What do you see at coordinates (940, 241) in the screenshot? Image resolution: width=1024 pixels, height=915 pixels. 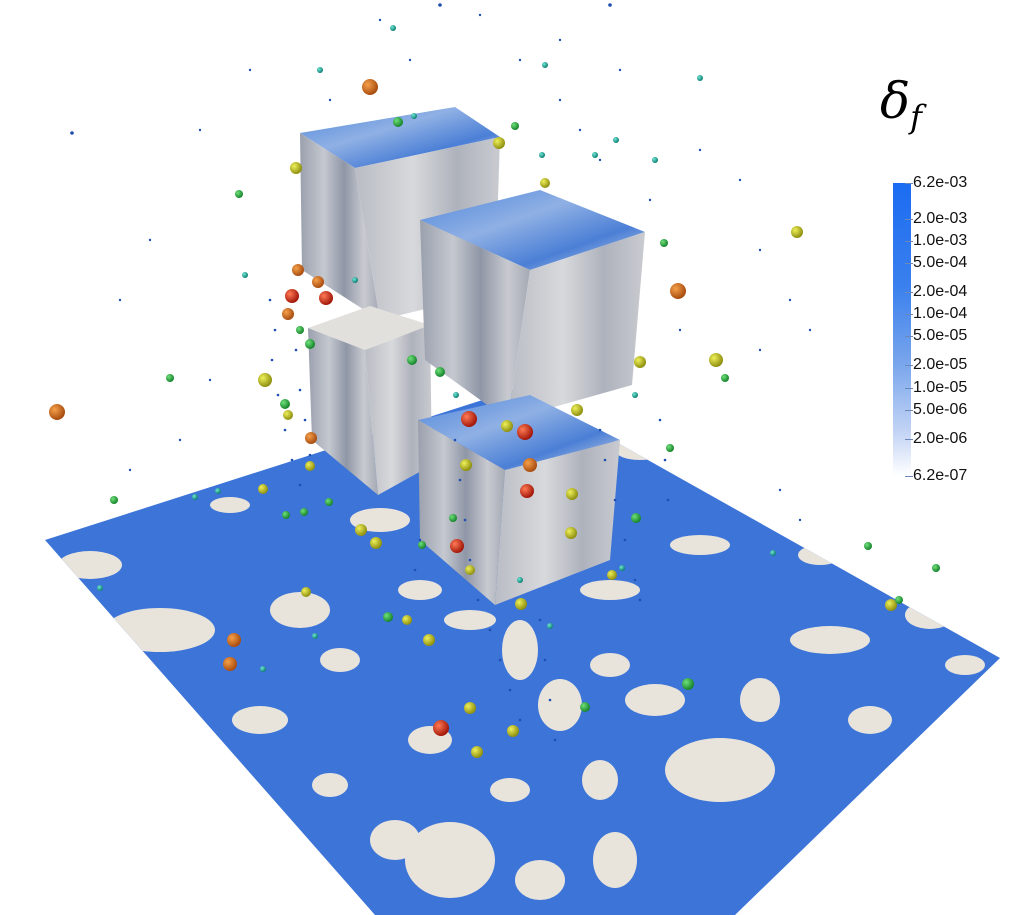 I see `colorbar-tick-label: 1.0e-03` at bounding box center [940, 241].